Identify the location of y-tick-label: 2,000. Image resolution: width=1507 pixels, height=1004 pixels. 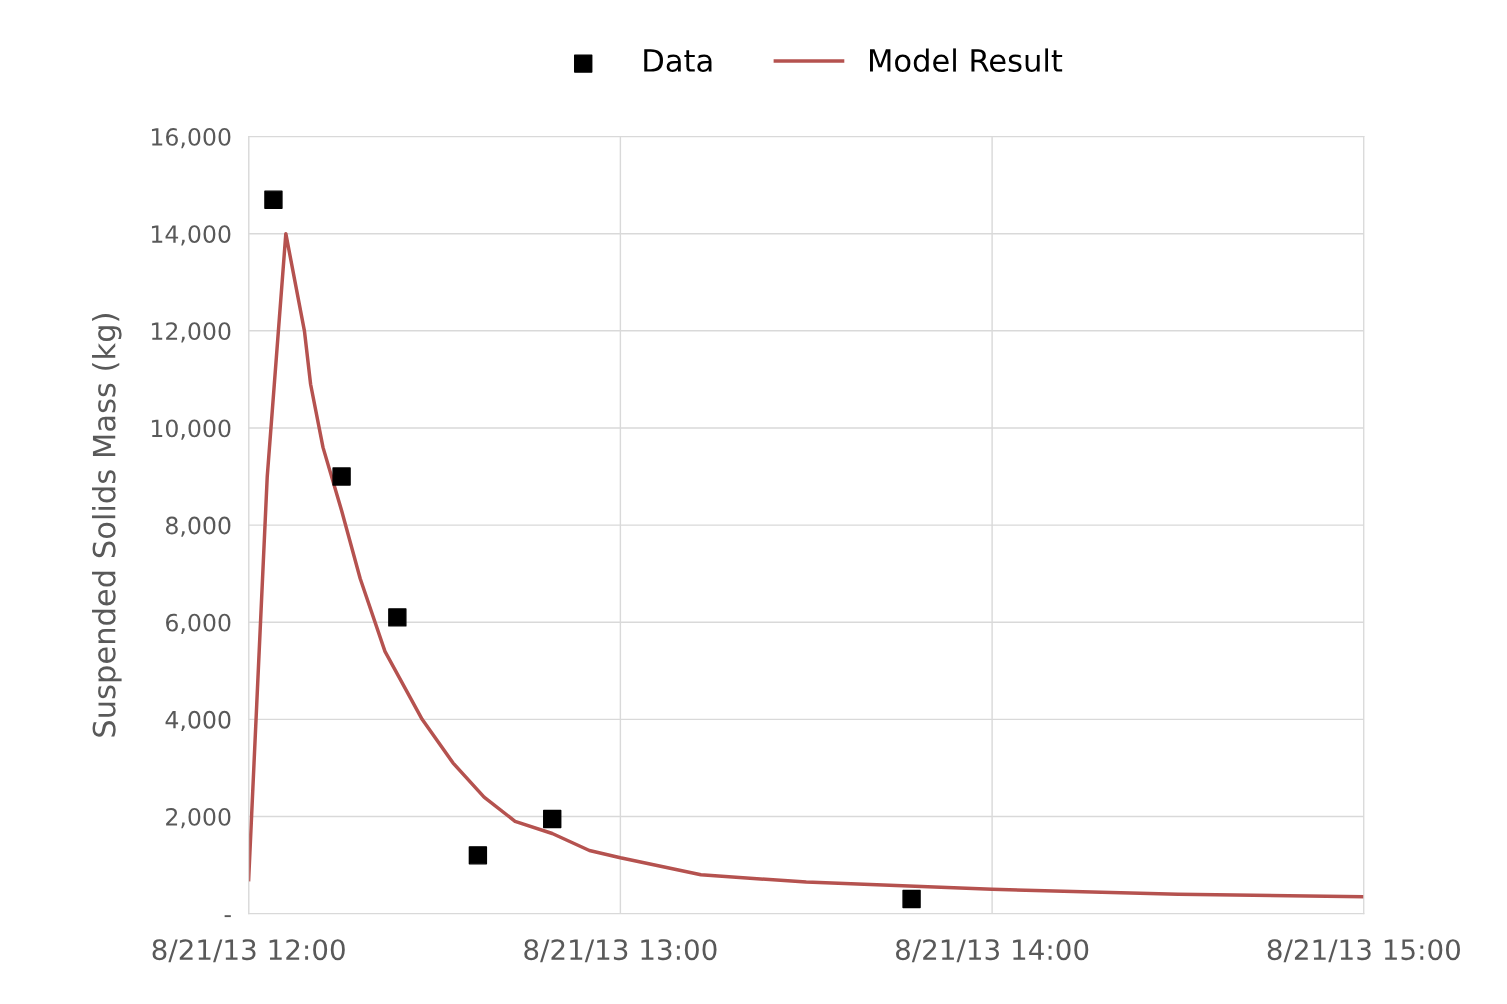
(198, 818).